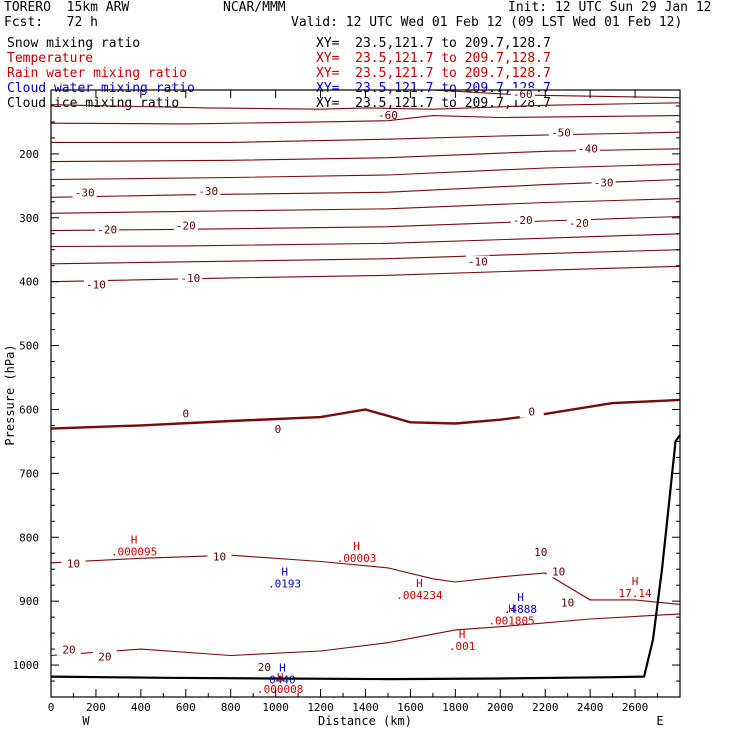 This screenshot has height=740, width=740. I want to click on x-end-label-west: W, so click(86, 721).